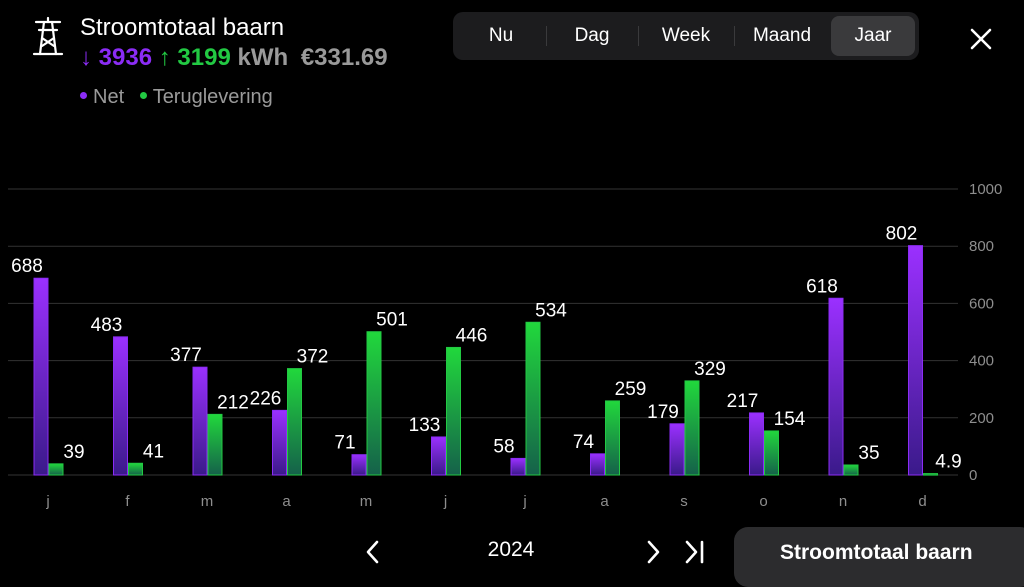 This screenshot has height=587, width=1024. I want to click on x-tick-label: s, so click(684, 501).